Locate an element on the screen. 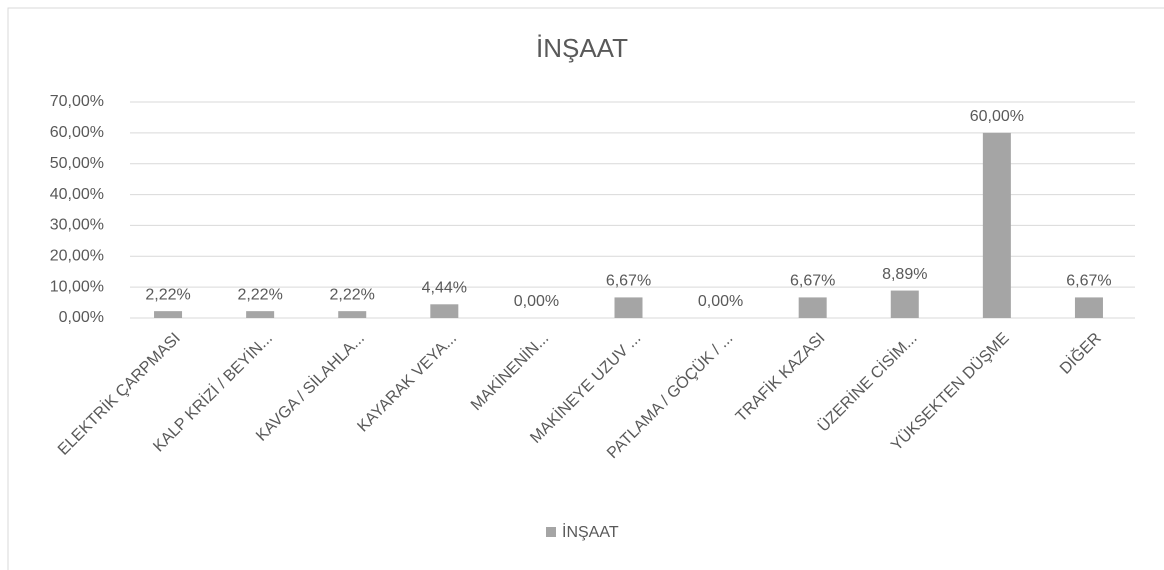 This screenshot has width=1164, height=570. data-label: 60,00% is located at coordinates (997, 116).